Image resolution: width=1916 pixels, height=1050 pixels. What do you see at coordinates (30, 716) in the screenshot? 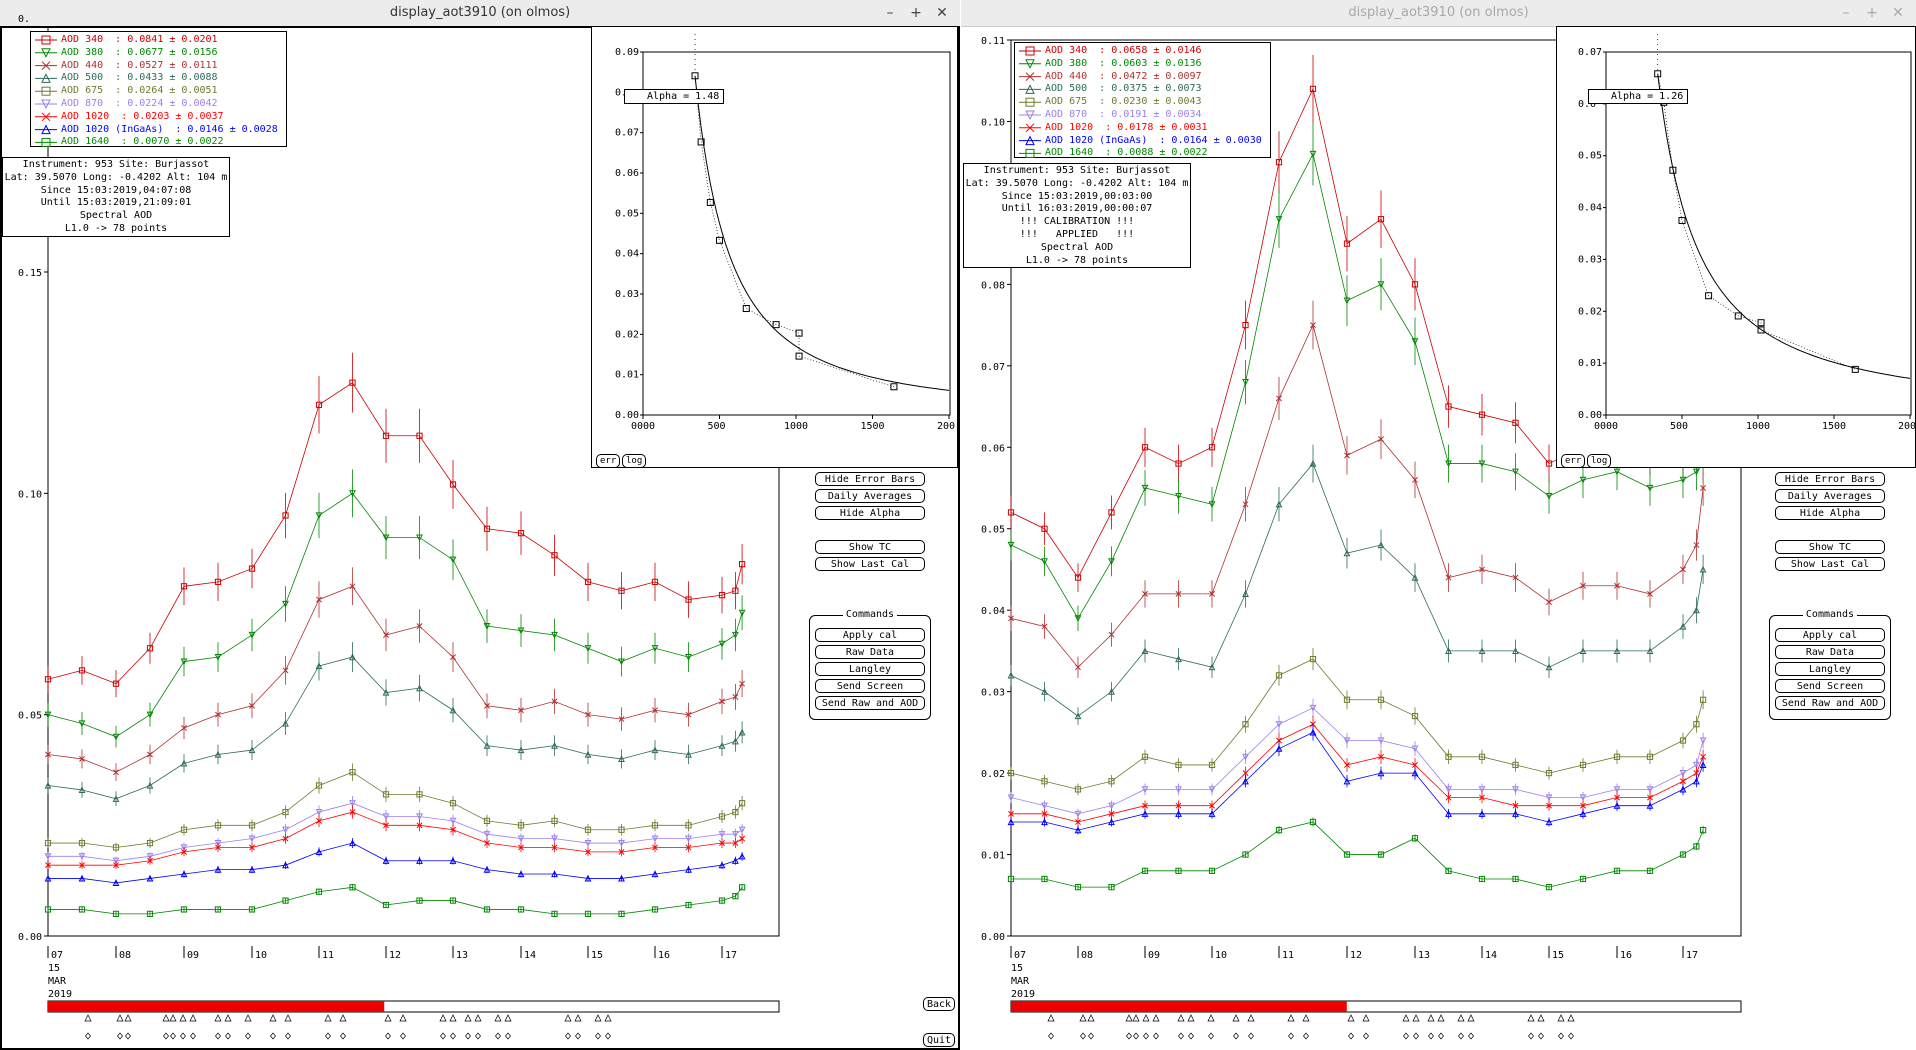
I see `y-tick-label: 0.05` at bounding box center [30, 716].